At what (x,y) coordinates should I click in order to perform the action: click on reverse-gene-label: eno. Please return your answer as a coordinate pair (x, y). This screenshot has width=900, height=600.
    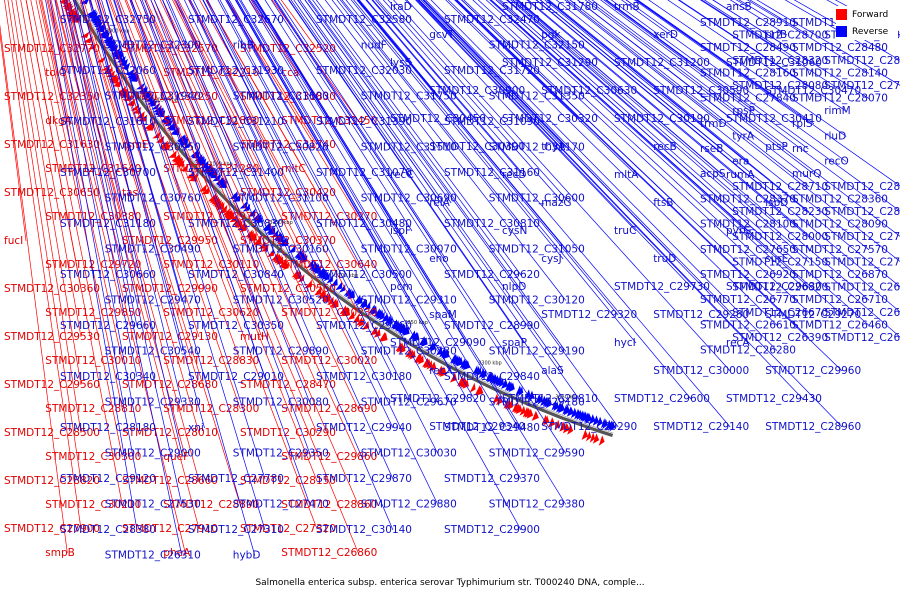
    Looking at the image, I should click on (439, 259).